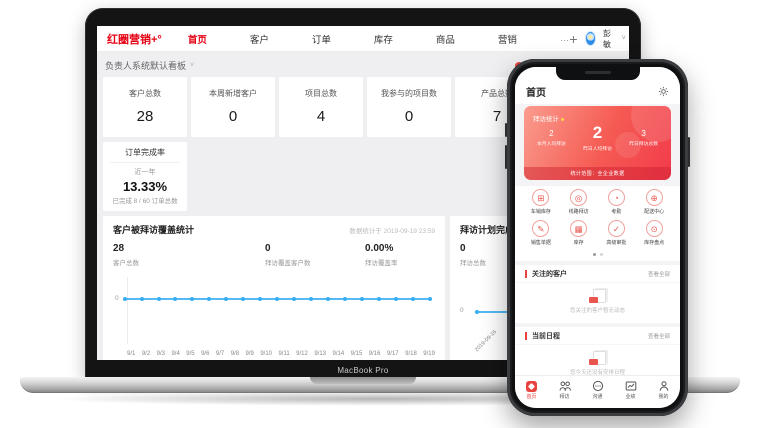  I want to click on visit-chart-timestamp: 数据统计于 2019-09-19 23:59, so click(392, 231).